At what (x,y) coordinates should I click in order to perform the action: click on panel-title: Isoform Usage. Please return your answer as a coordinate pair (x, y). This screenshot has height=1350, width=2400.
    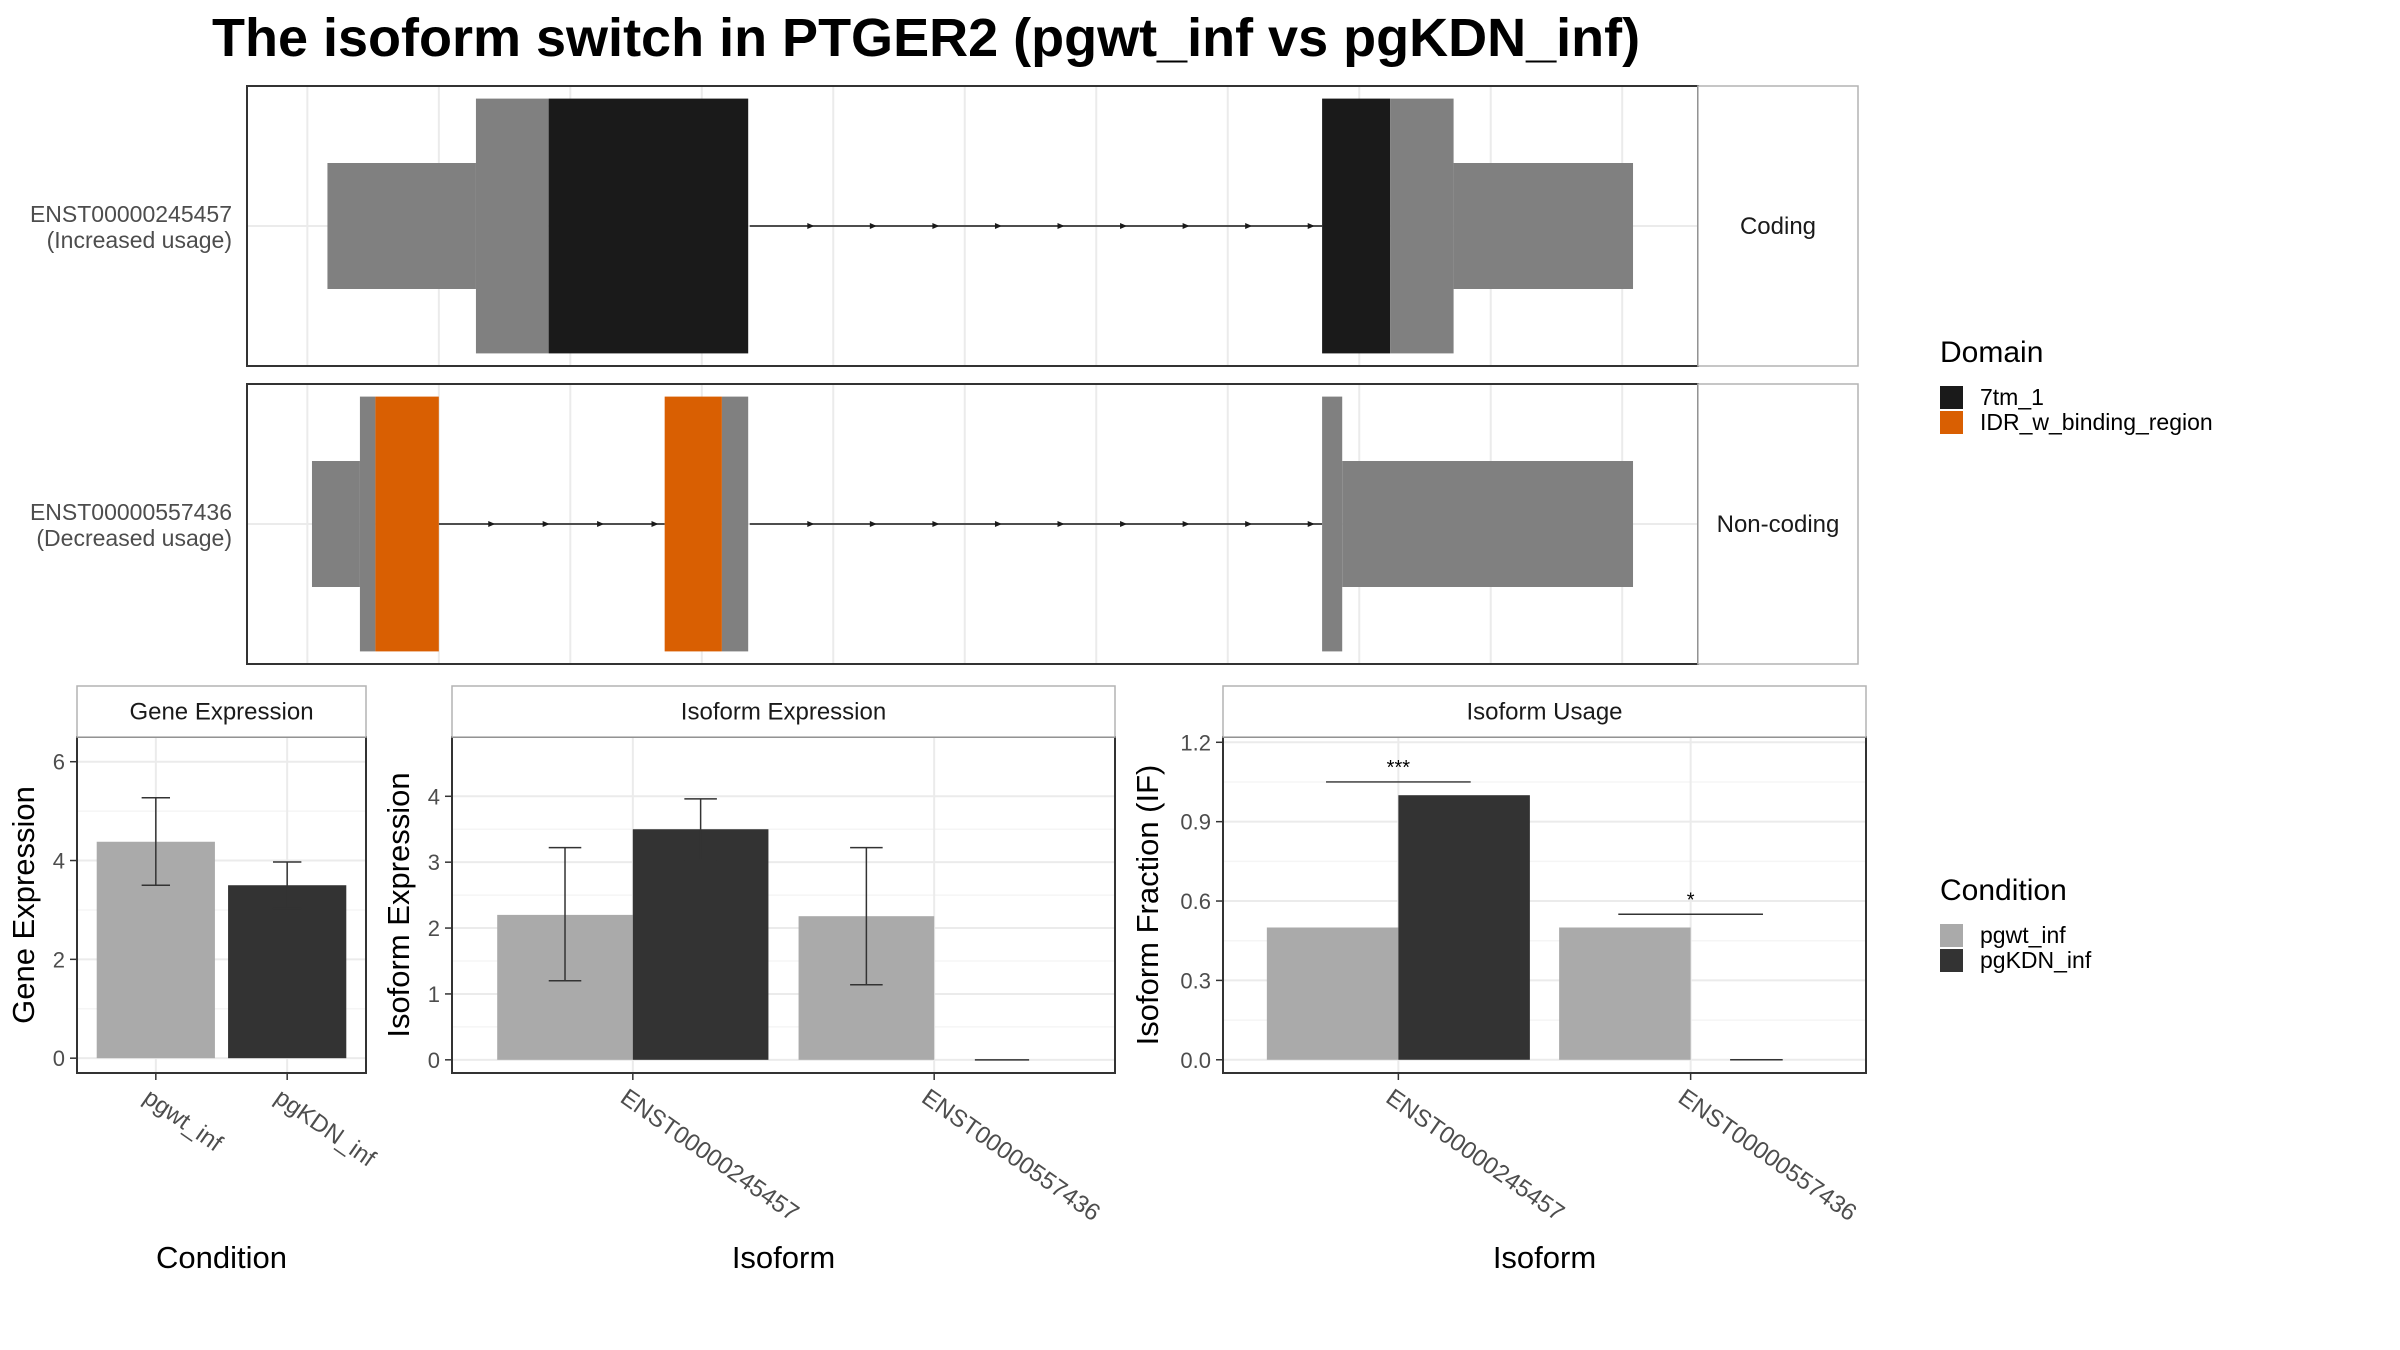
    Looking at the image, I should click on (1544, 712).